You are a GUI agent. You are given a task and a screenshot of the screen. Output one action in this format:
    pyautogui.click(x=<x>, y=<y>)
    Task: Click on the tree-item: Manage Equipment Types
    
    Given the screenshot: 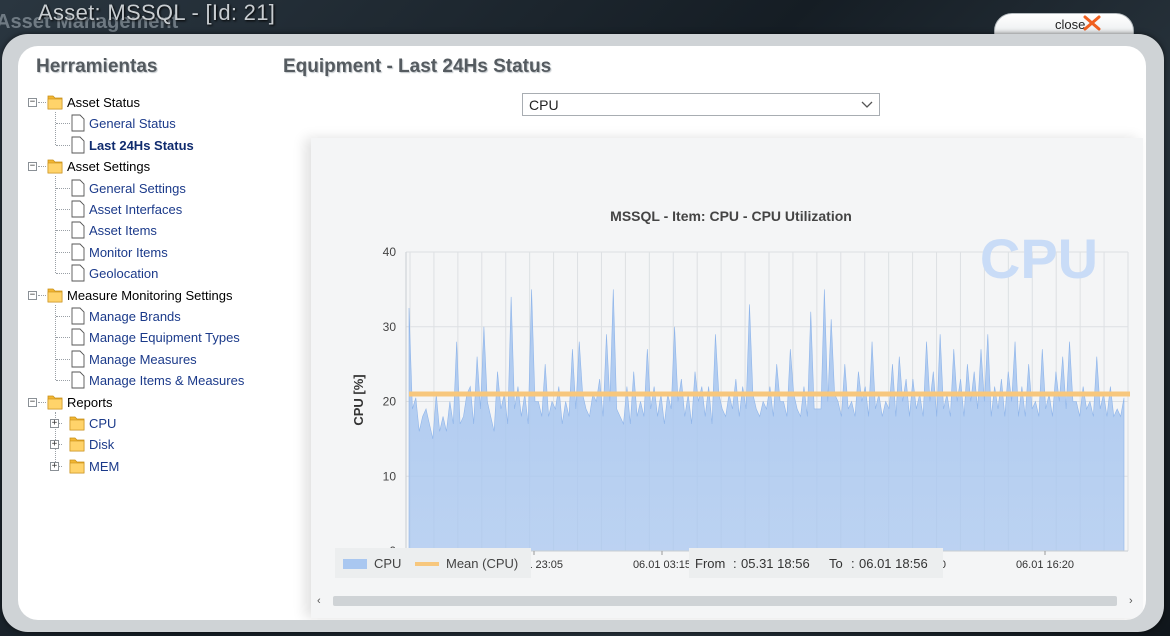 What is the action you would take?
    pyautogui.click(x=158, y=337)
    